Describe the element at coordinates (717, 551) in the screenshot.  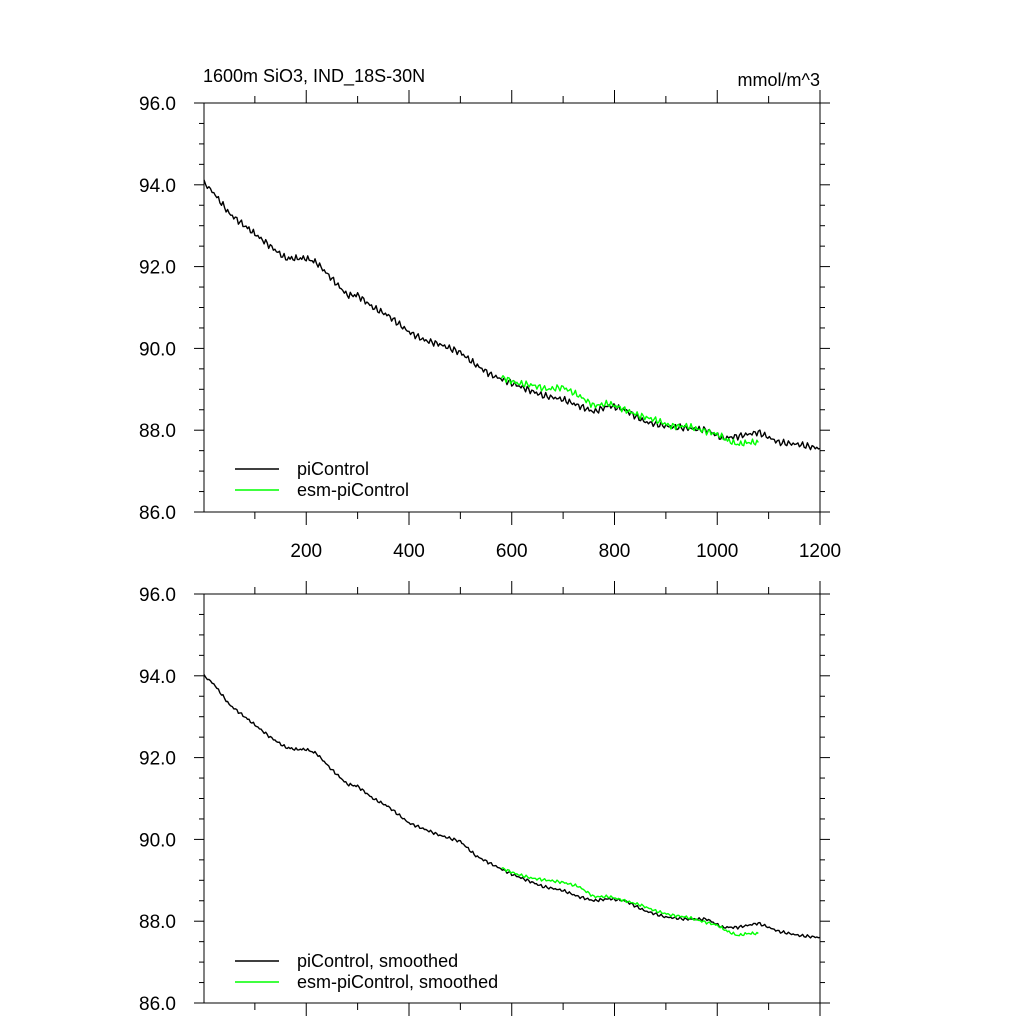
I see `x-tick-label: 1000` at that location.